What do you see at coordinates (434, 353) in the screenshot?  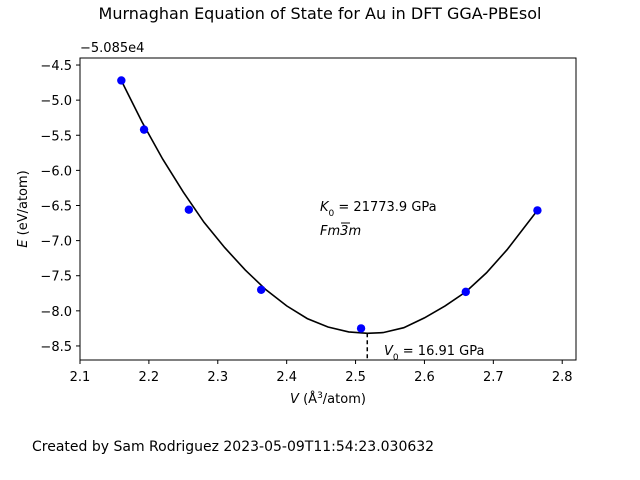 I see `v0-annotation: V0 = 16.91 GPa` at bounding box center [434, 353].